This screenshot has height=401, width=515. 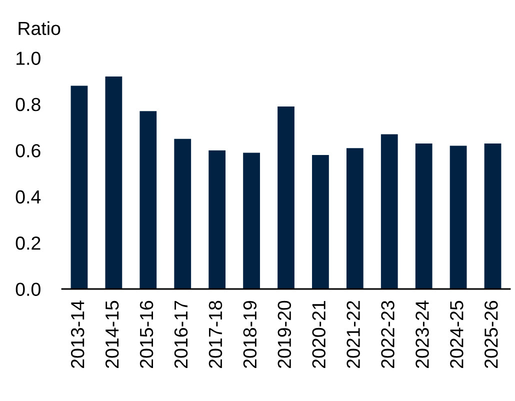 What do you see at coordinates (77, 334) in the screenshot?
I see `x-tick-label: 2013-14` at bounding box center [77, 334].